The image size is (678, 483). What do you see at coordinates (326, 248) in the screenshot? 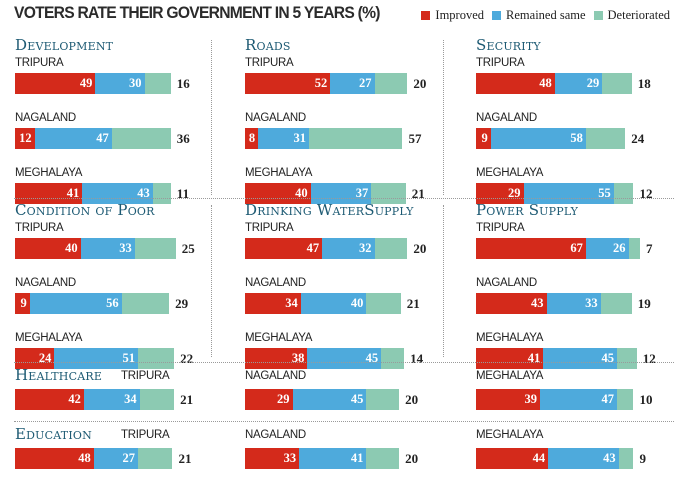
I see `stacked-bar-drinking-watersupply-tripura: 47 32` at bounding box center [326, 248].